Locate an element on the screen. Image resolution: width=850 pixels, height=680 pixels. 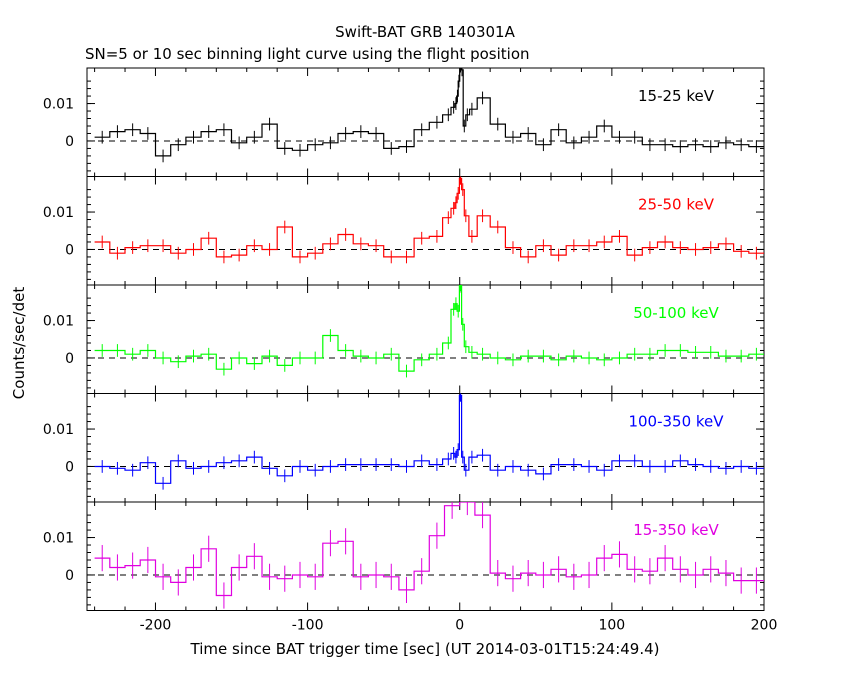
series-label: 50-100 keV is located at coordinates (676, 313).